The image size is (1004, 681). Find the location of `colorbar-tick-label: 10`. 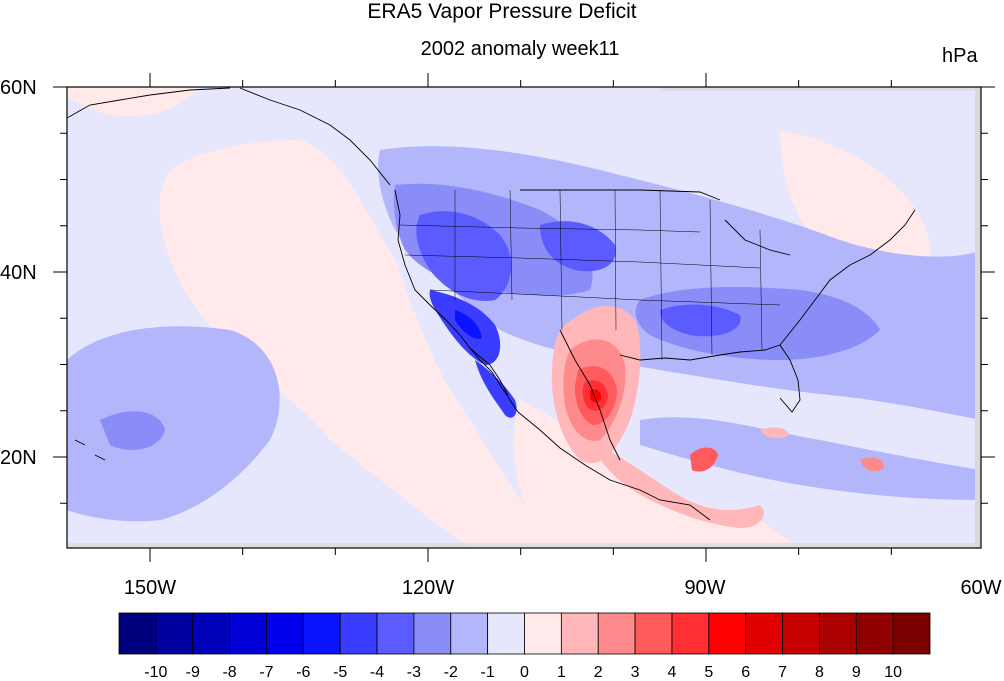

colorbar-tick-label: 10 is located at coordinates (893, 672).